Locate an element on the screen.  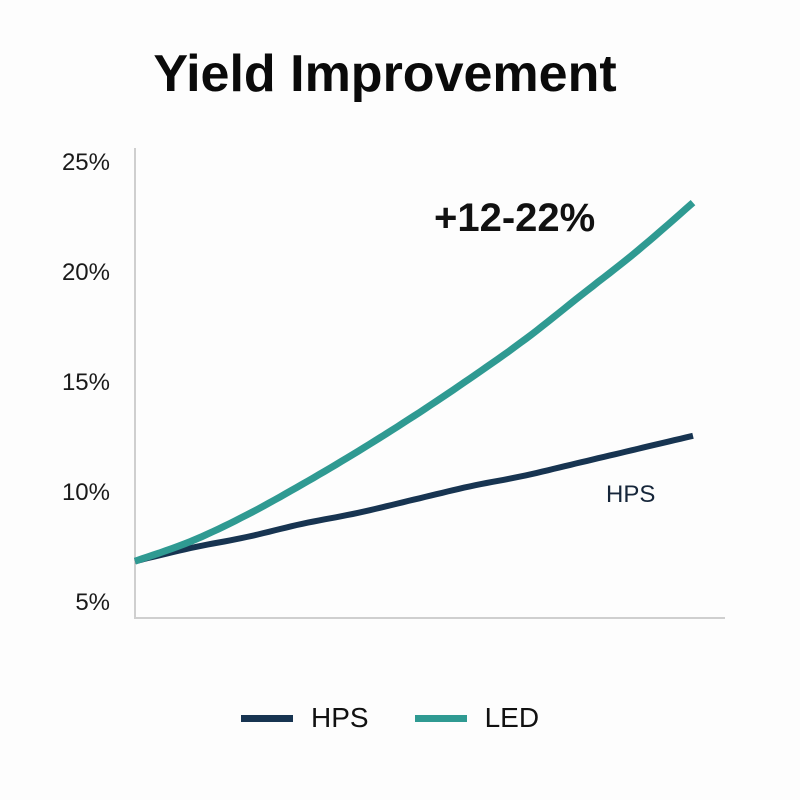
led-swatch-icon is located at coordinates (440, 718).